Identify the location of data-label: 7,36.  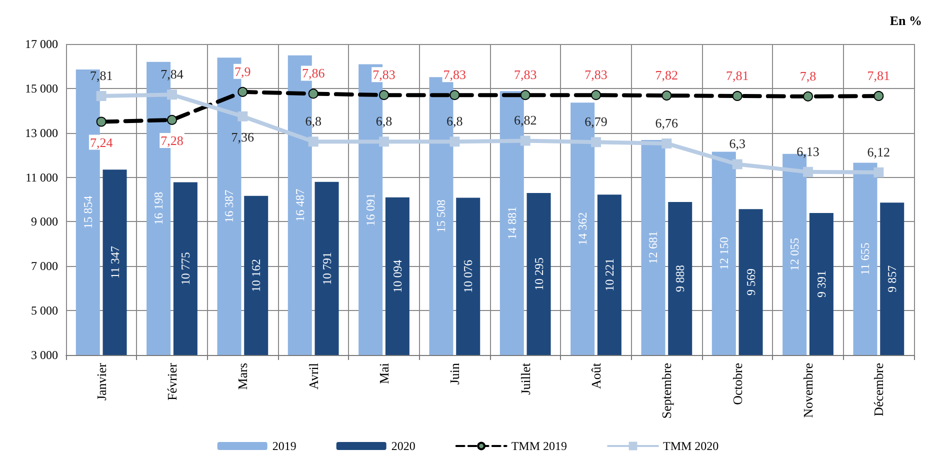
(243, 136).